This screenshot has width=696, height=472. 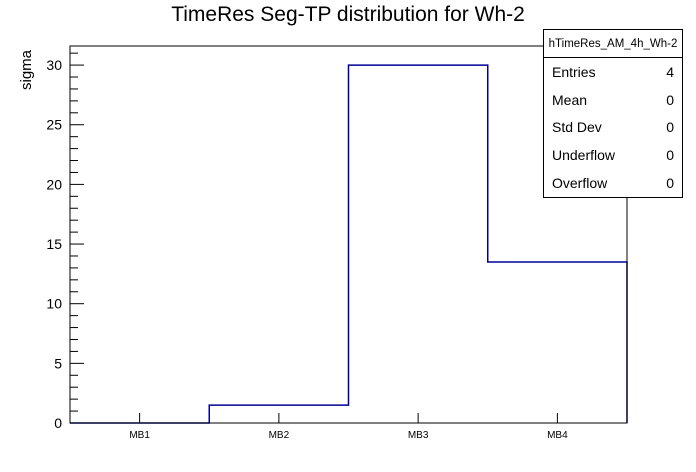 I want to click on y-tick-label: 0, so click(x=58, y=423).